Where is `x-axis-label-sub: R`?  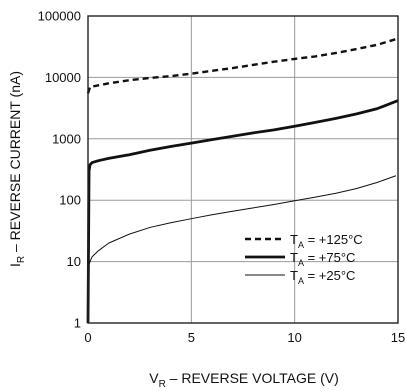 x-axis-label-sub: R is located at coordinates (162, 384).